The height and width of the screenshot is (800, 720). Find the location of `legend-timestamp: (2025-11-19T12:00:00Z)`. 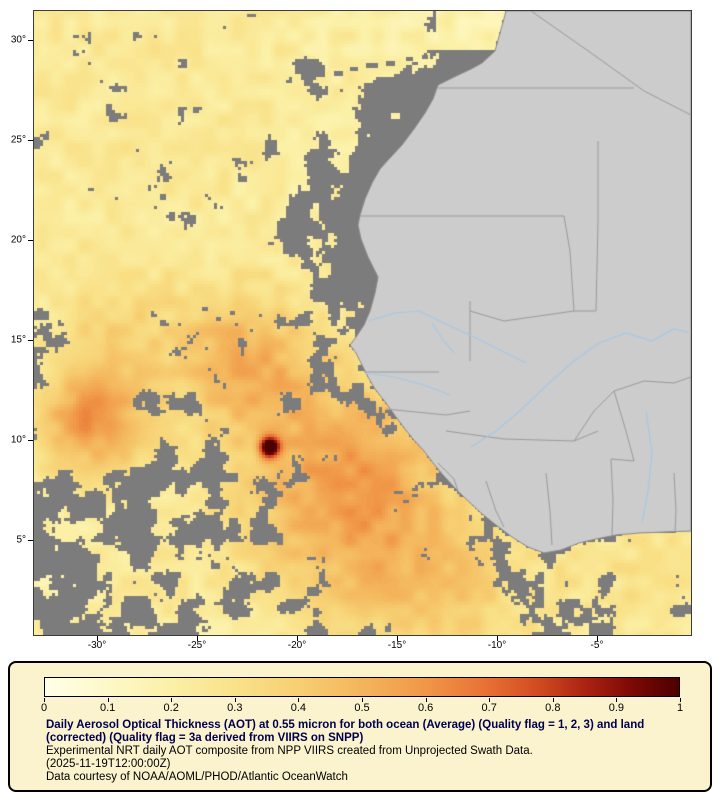

legend-timestamp: (2025-11-19T12:00:00Z) is located at coordinates (108, 764).